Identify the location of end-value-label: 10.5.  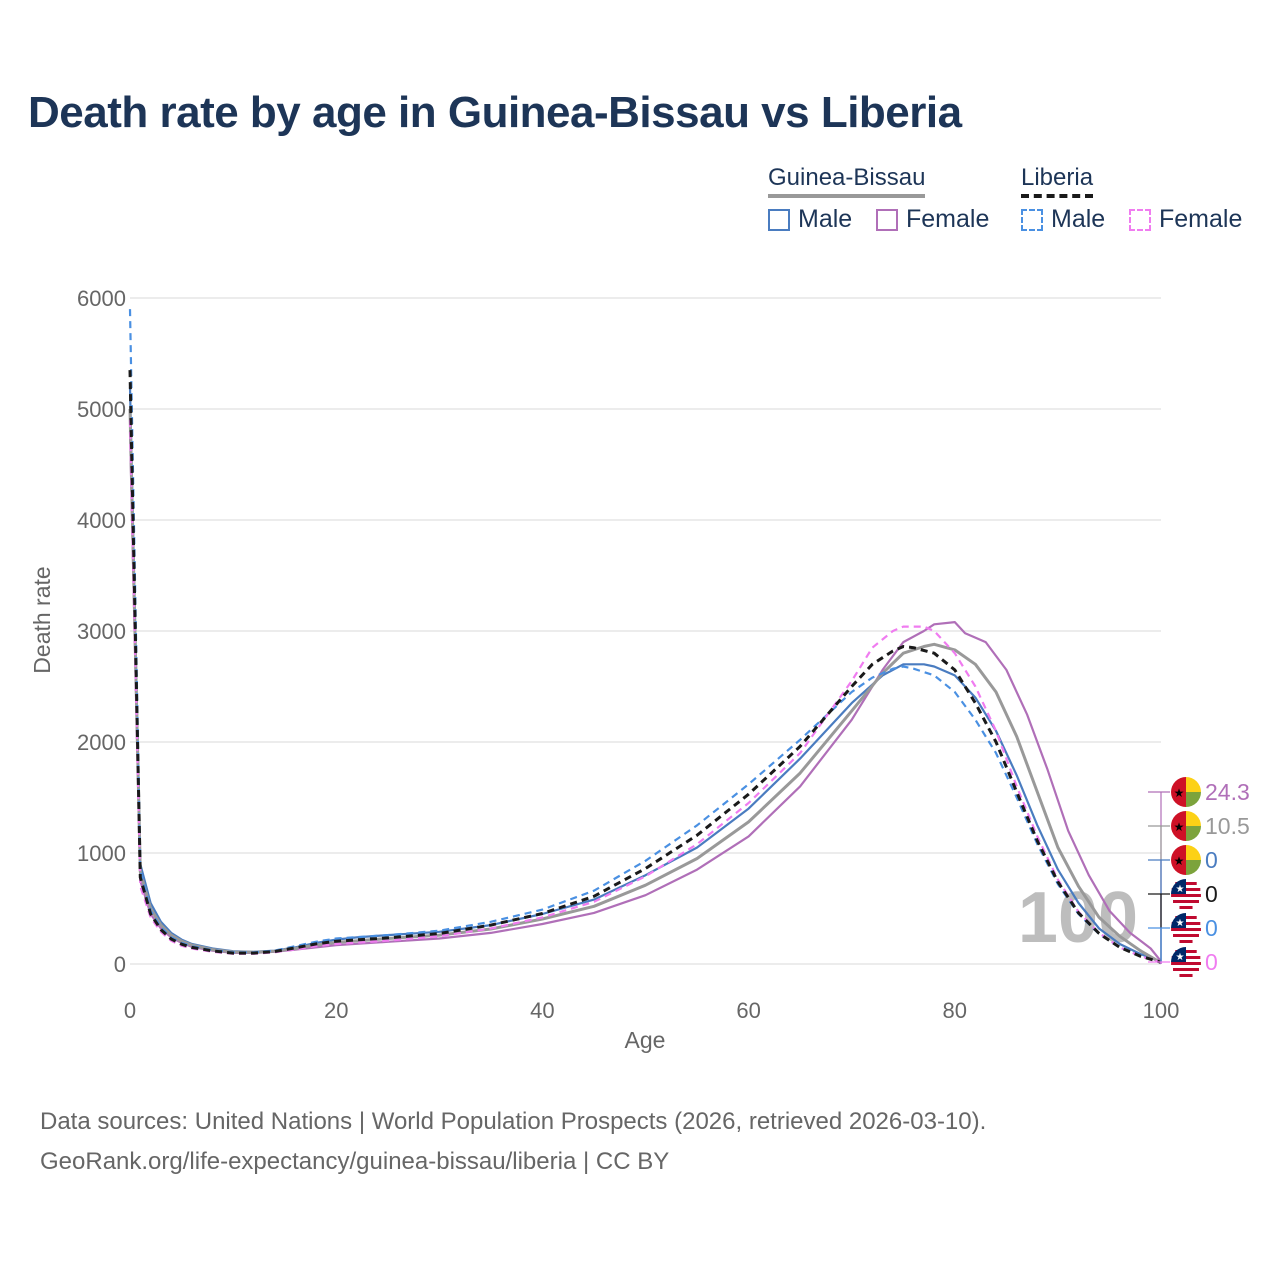
(1227, 826).